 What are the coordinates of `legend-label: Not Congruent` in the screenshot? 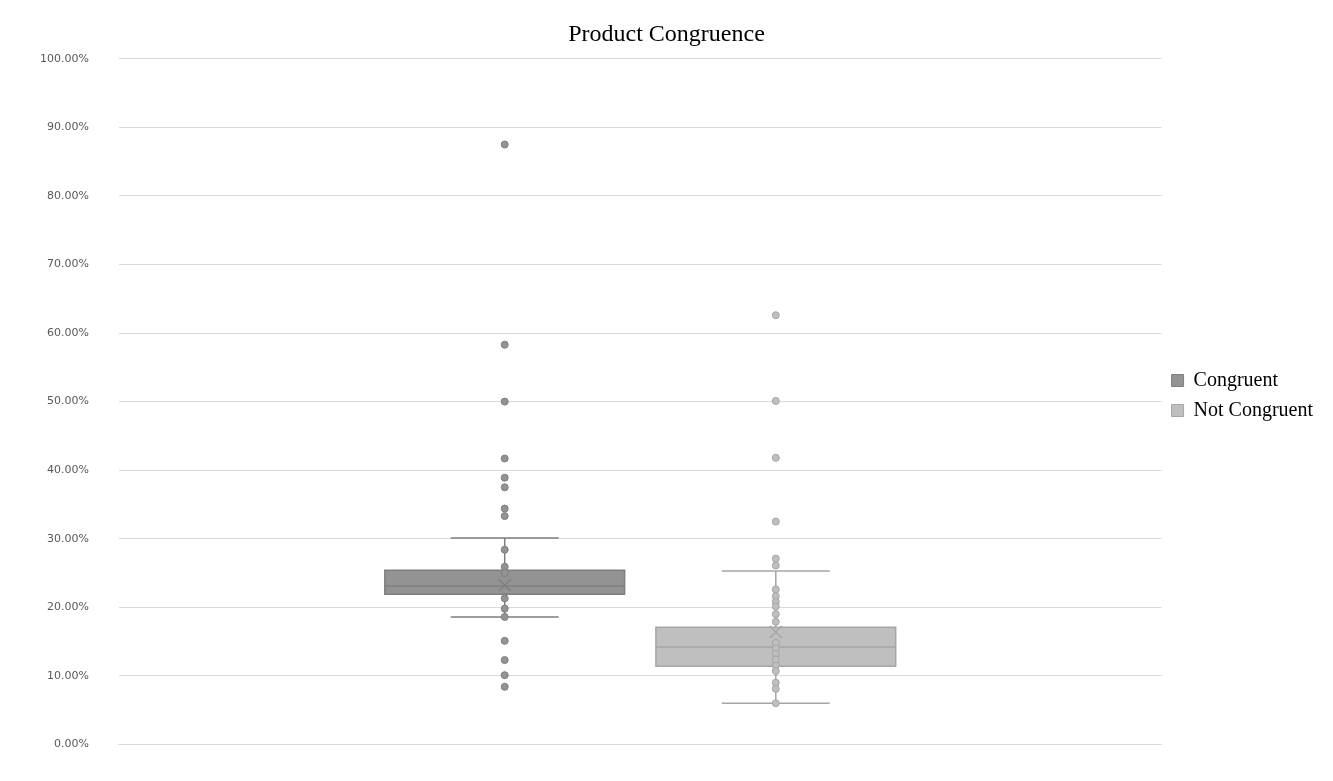 It's located at (1253, 409).